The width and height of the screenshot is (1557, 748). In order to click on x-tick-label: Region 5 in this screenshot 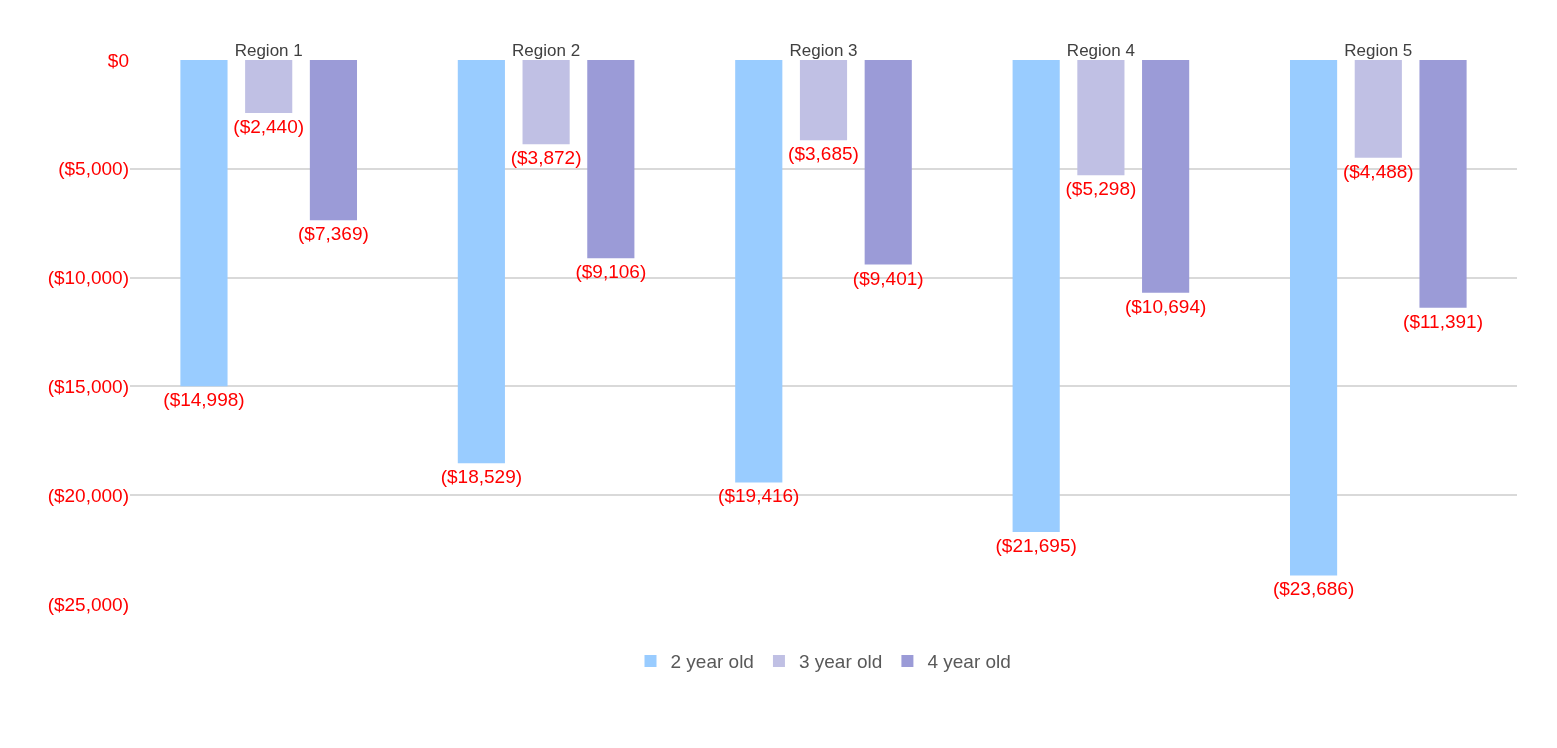, I will do `click(1378, 50)`.